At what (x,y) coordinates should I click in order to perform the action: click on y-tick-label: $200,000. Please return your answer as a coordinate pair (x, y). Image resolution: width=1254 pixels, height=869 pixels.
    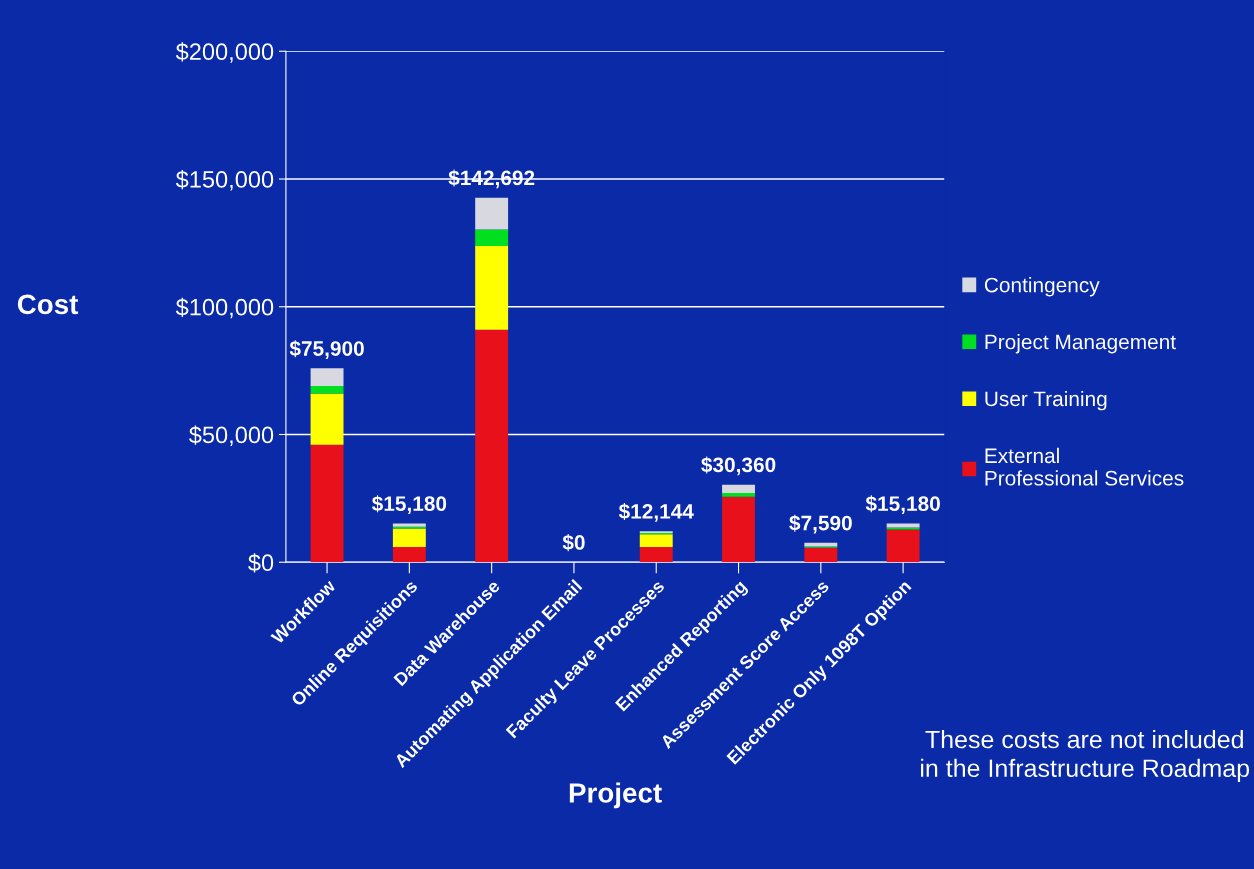
    Looking at the image, I should click on (224, 52).